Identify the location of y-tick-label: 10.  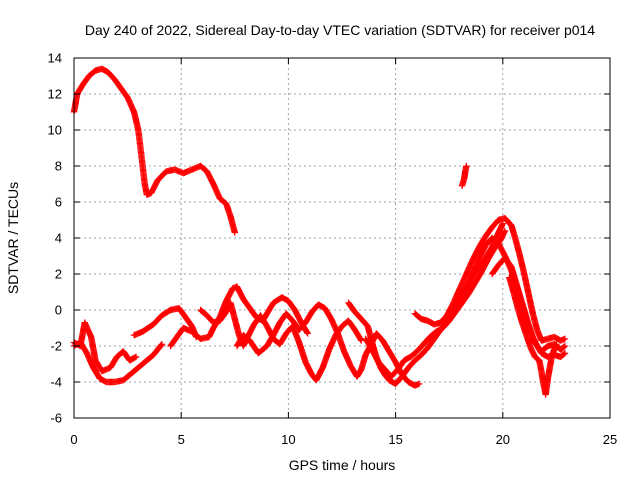
(55, 130).